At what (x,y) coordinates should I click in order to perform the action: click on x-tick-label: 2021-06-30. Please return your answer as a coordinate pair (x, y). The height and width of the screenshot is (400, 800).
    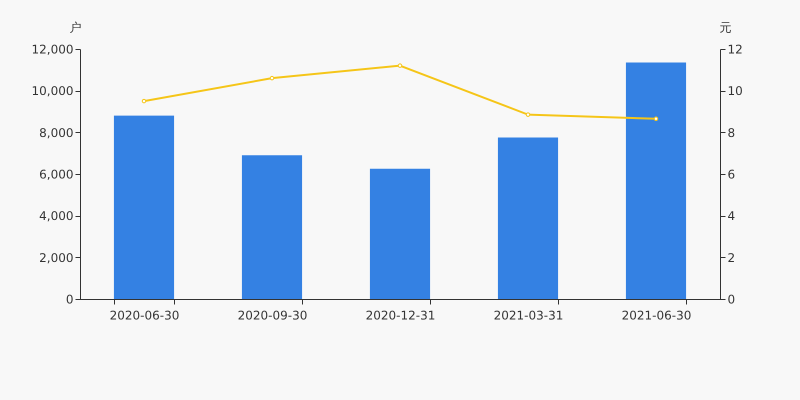
    Looking at the image, I should click on (657, 315).